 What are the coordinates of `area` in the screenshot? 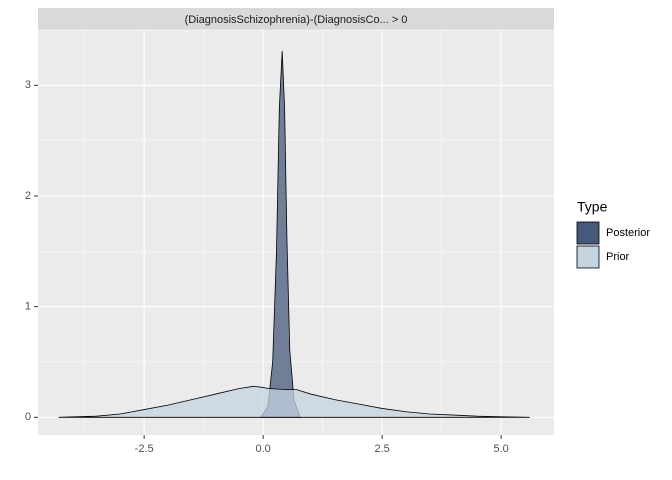 It's located at (294, 401).